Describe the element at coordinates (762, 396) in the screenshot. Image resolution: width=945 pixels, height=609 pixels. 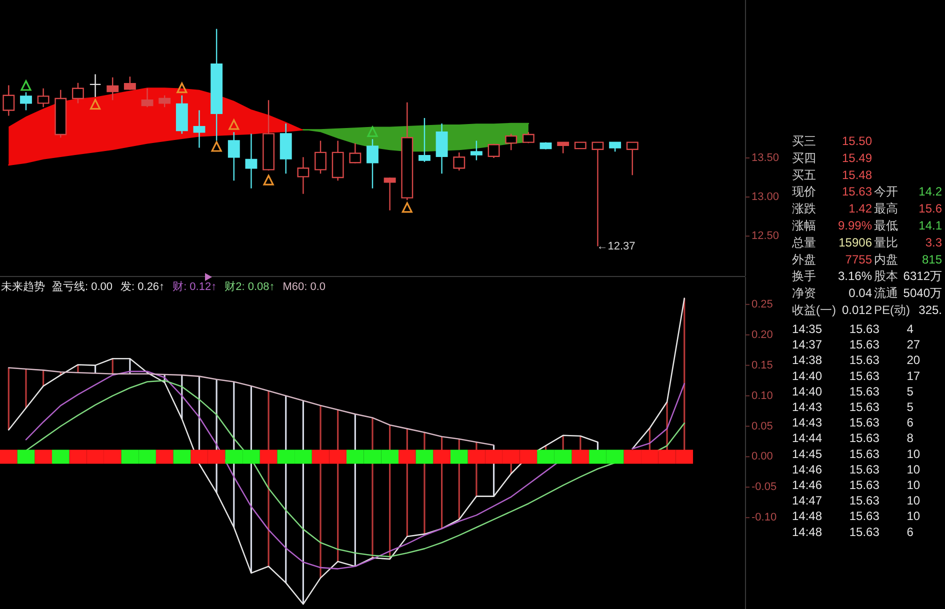
I see `tick-label: 0.10` at that location.